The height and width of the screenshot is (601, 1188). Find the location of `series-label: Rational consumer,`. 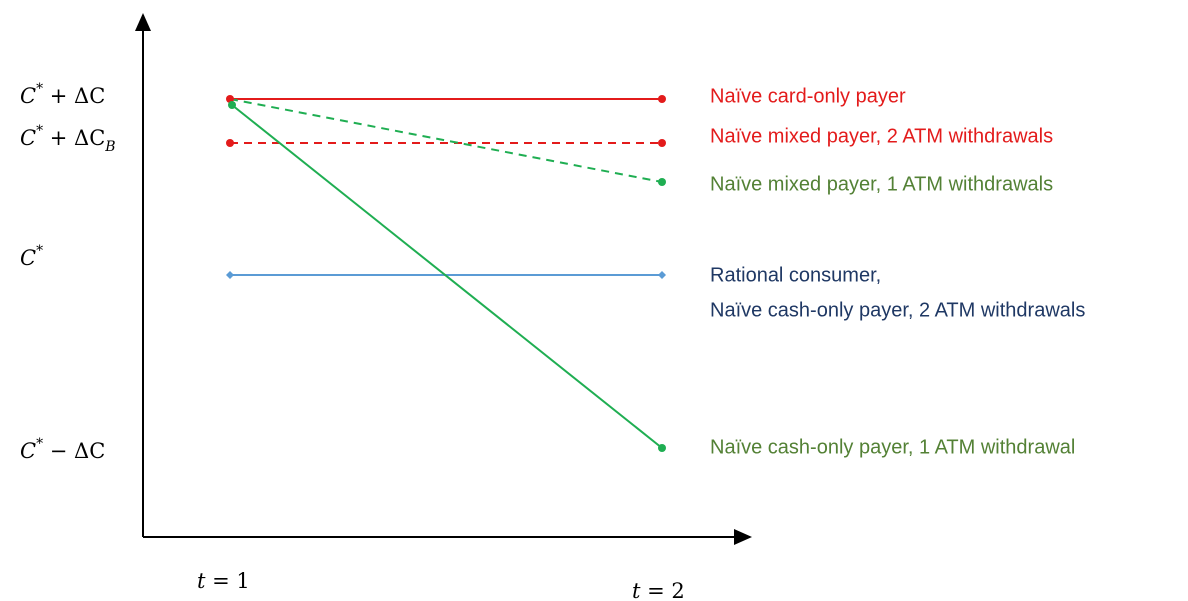

series-label: Rational consumer, is located at coordinates (795, 275).